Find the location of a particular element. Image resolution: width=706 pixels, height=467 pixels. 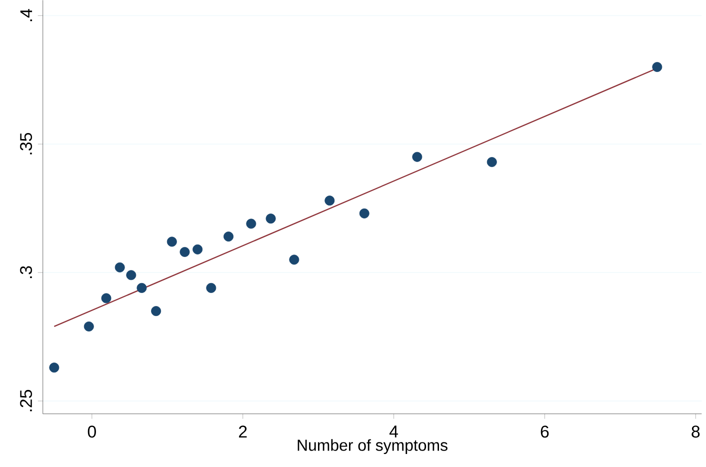

x-tick-label: 6 is located at coordinates (544, 432).